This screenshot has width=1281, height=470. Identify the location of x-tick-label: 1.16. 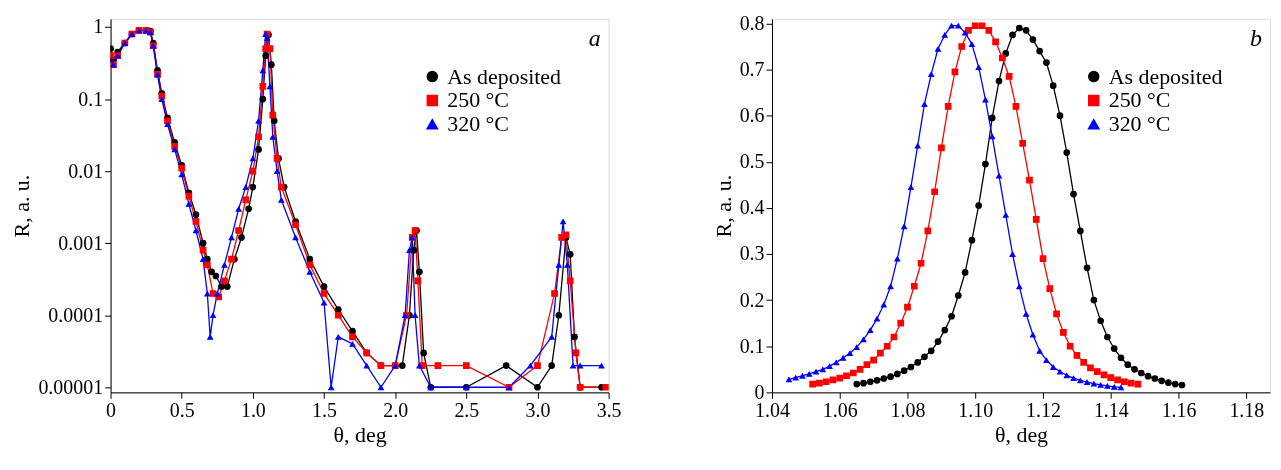
(1179, 409).